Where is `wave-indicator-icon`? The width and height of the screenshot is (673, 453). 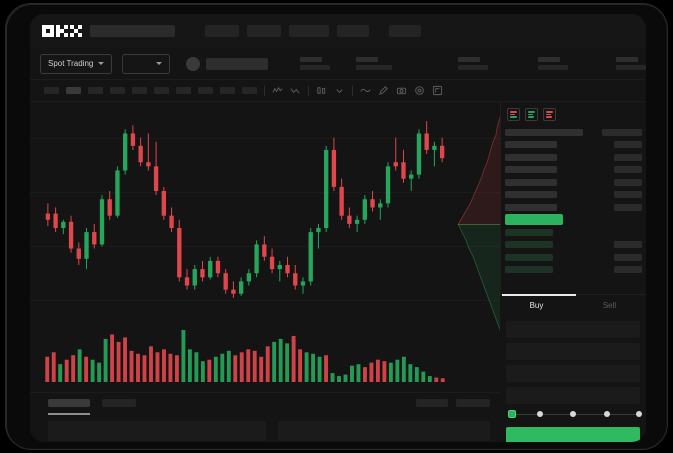
wave-indicator-icon is located at coordinates (365, 90).